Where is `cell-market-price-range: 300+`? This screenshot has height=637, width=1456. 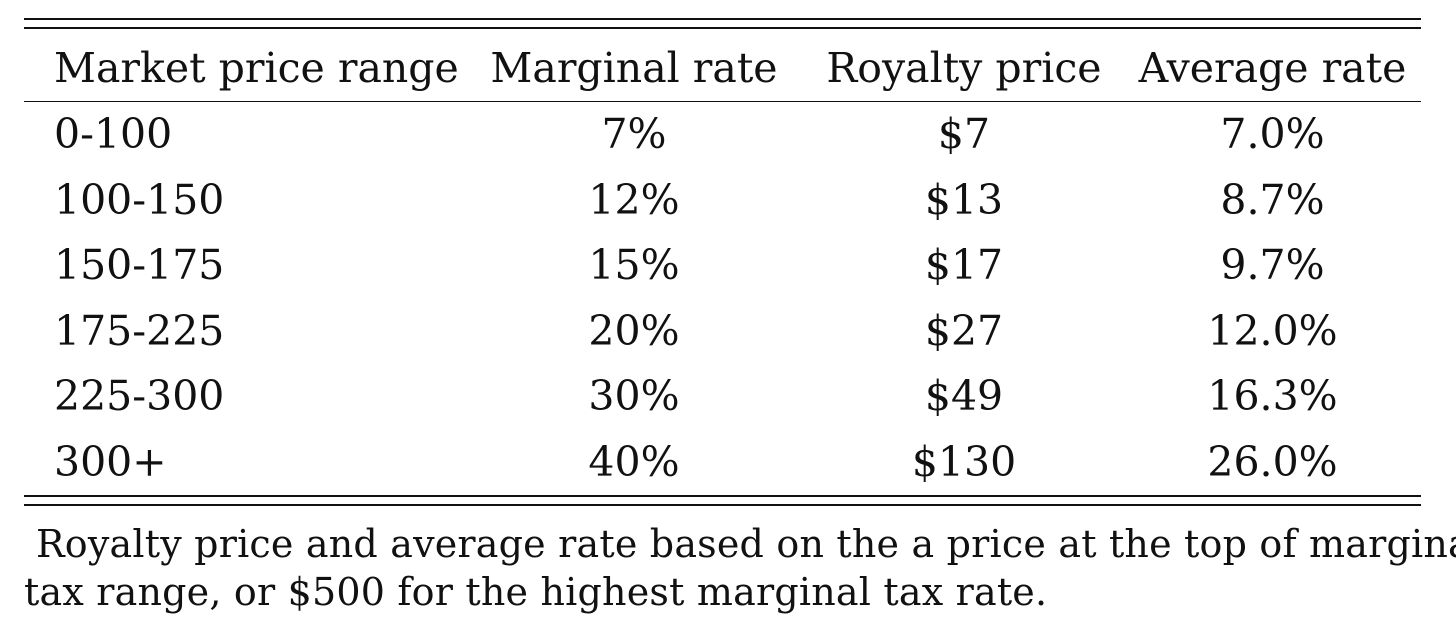 cell-market-price-range: 300+ is located at coordinates (110, 461).